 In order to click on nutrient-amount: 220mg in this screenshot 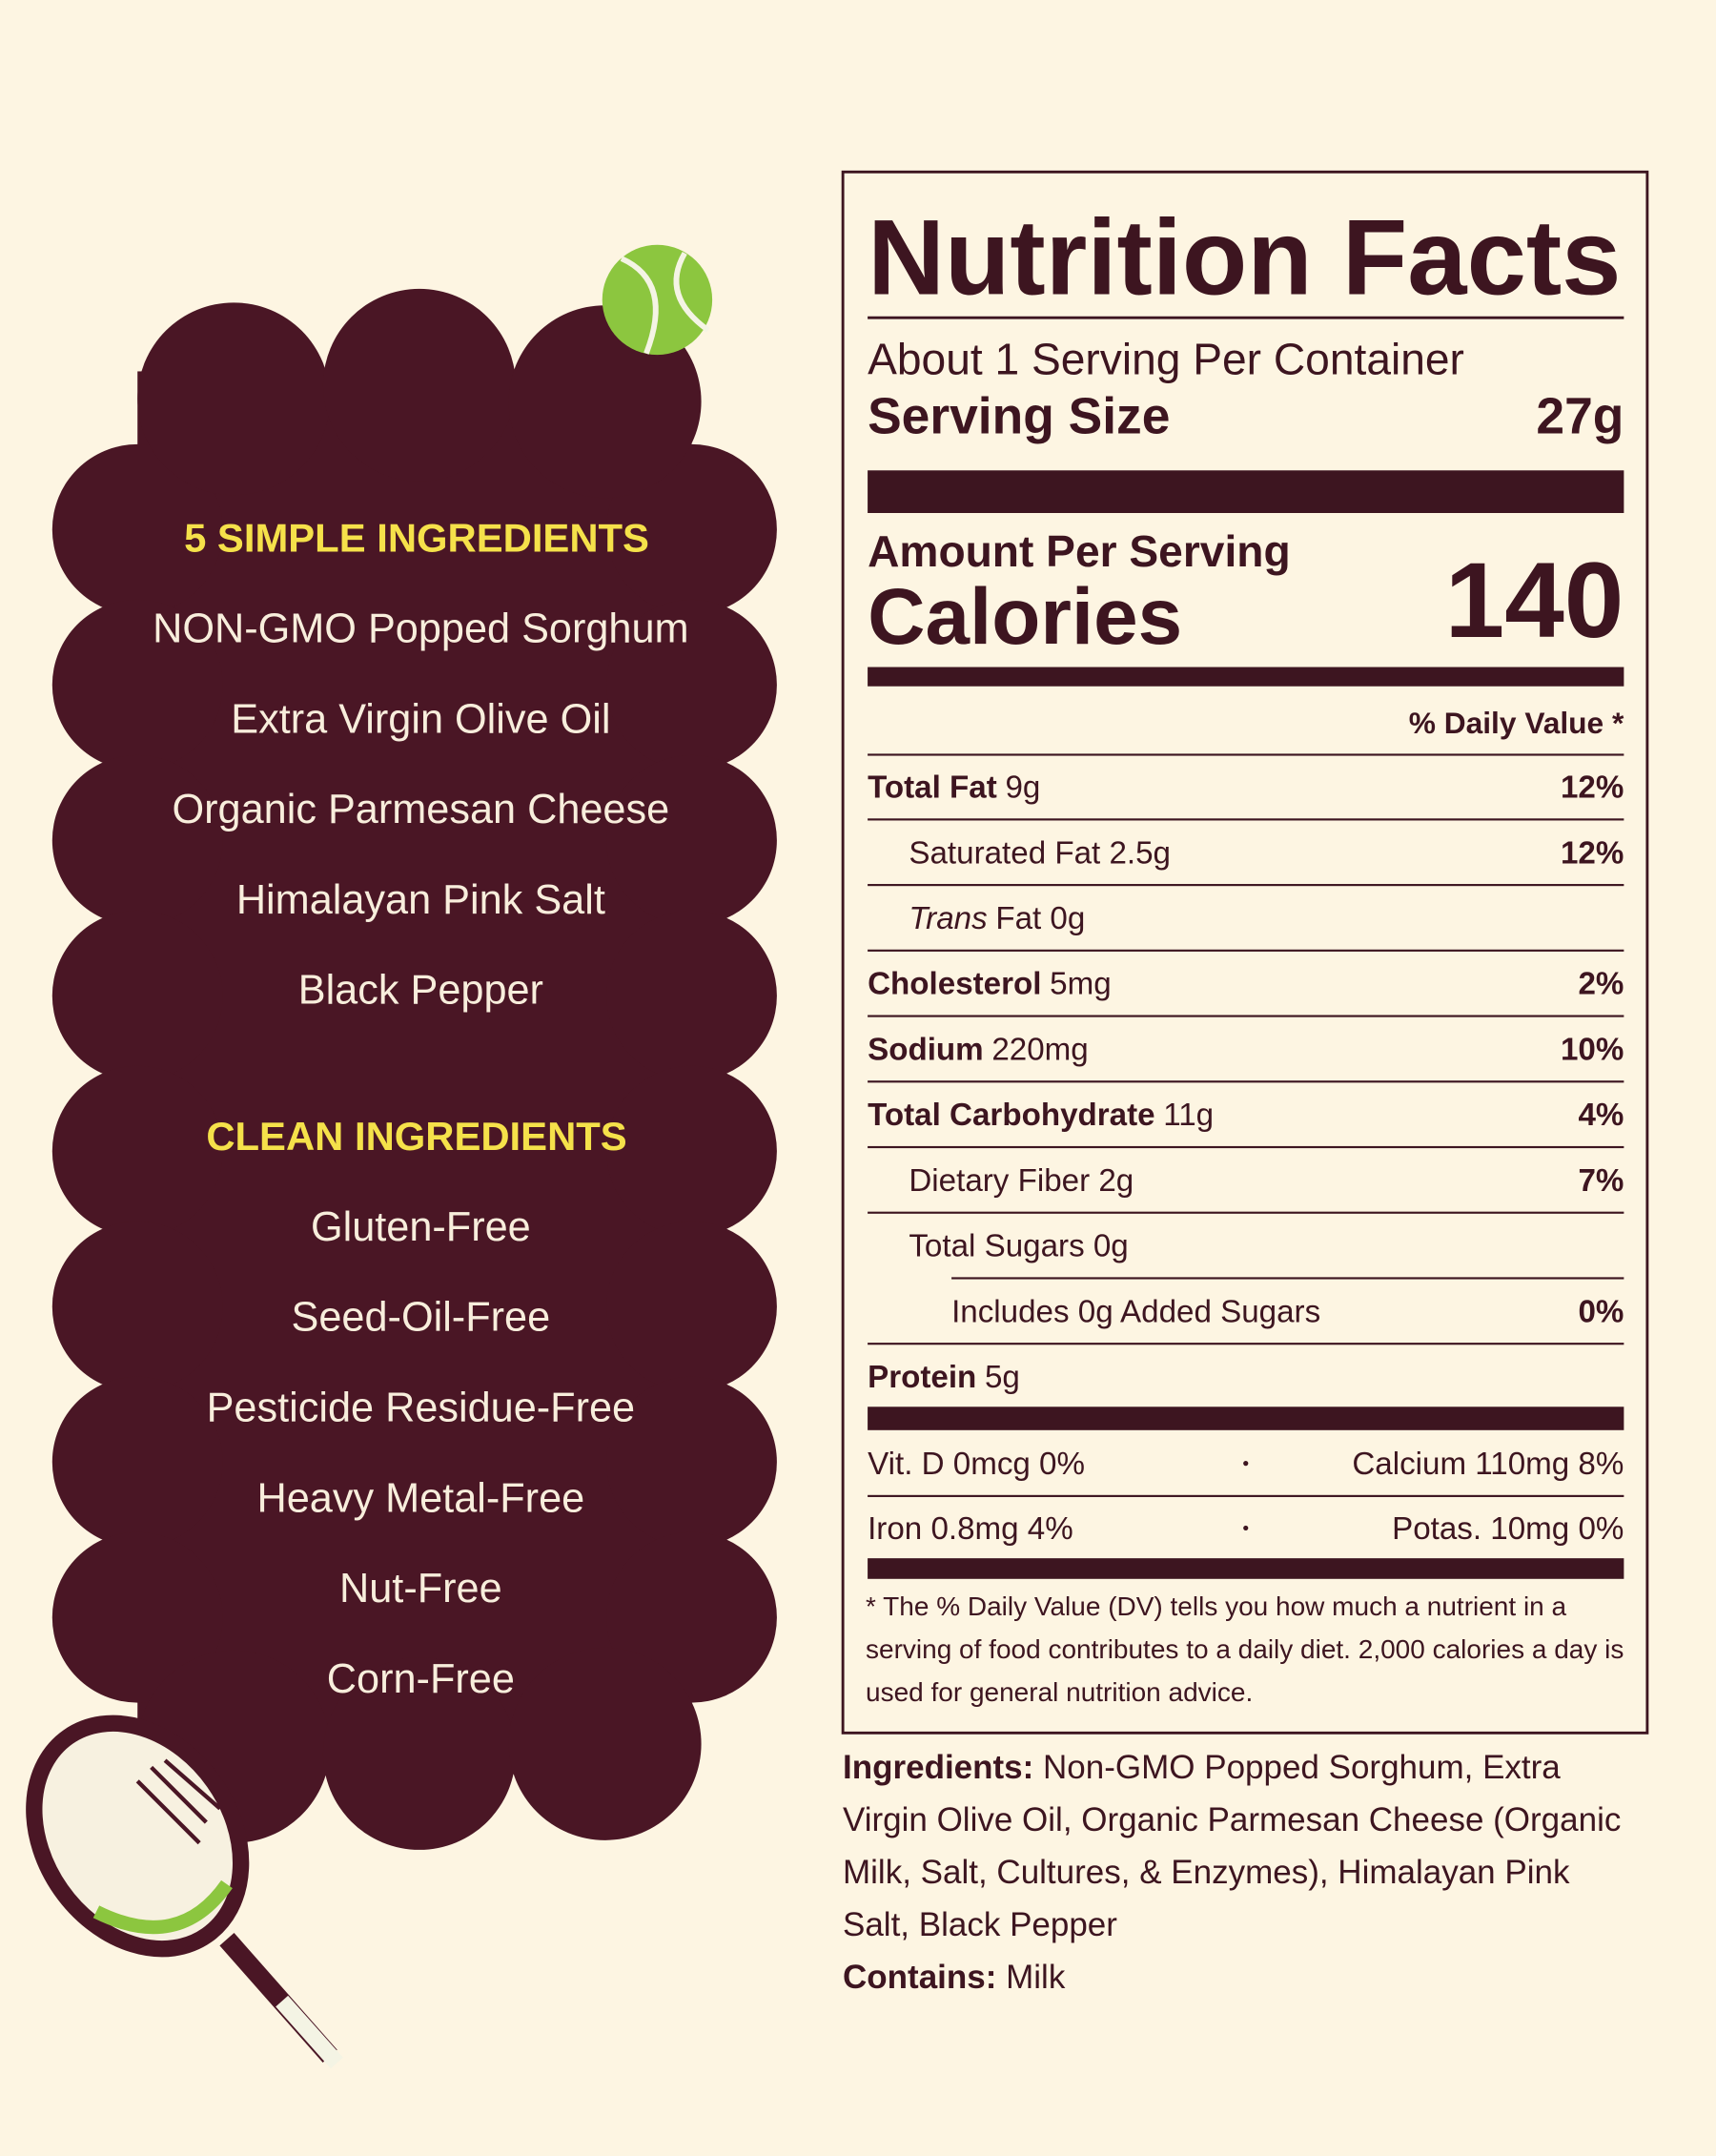, I will do `click(1040, 1049)`.